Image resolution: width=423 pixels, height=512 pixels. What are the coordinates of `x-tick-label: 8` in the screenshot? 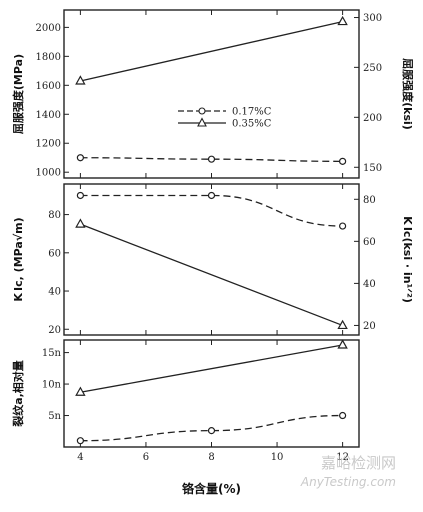 It's located at (211, 457).